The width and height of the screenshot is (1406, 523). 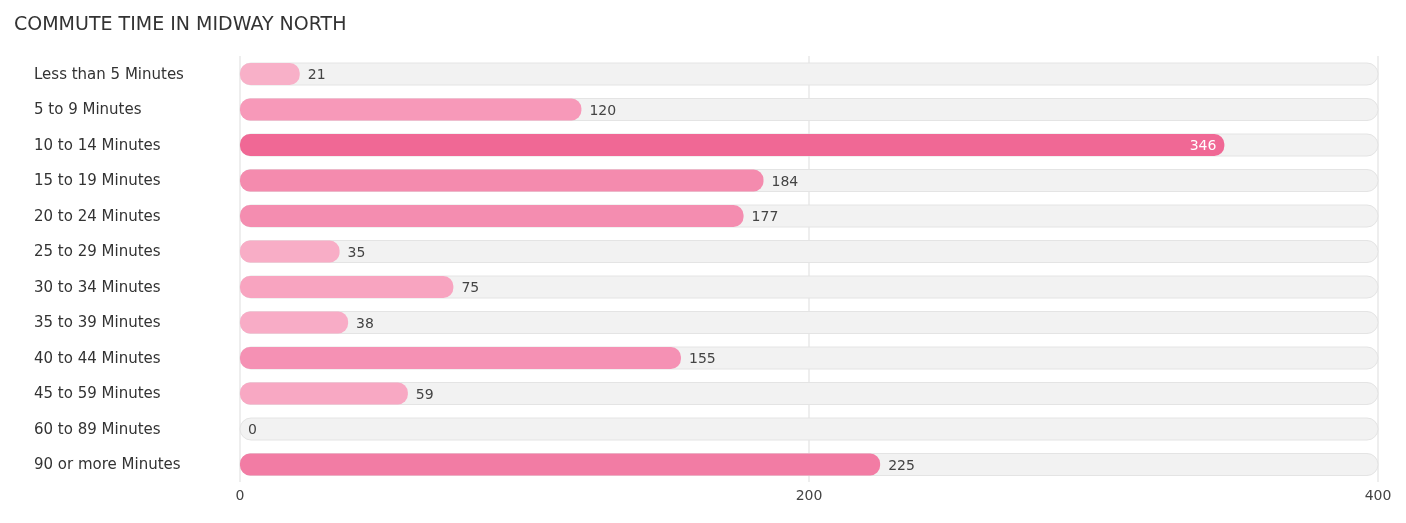 What do you see at coordinates (252, 429) in the screenshot?
I see `data-label: 0` at bounding box center [252, 429].